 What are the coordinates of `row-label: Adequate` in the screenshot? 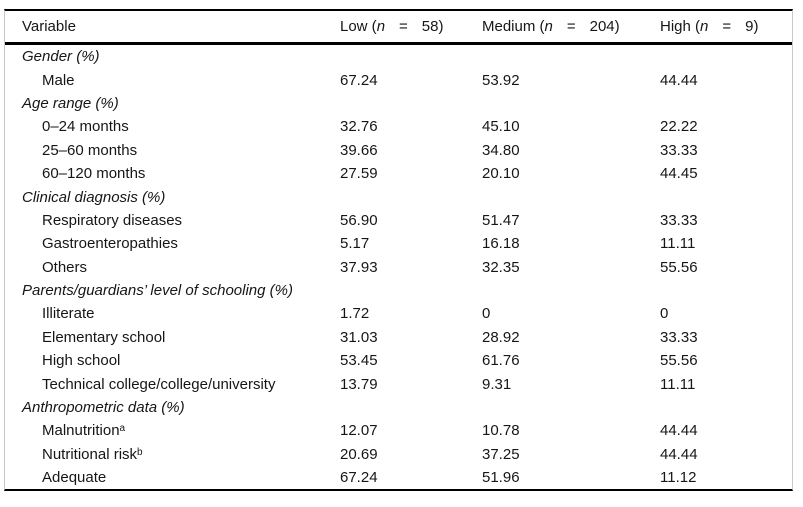 It's located at (74, 478).